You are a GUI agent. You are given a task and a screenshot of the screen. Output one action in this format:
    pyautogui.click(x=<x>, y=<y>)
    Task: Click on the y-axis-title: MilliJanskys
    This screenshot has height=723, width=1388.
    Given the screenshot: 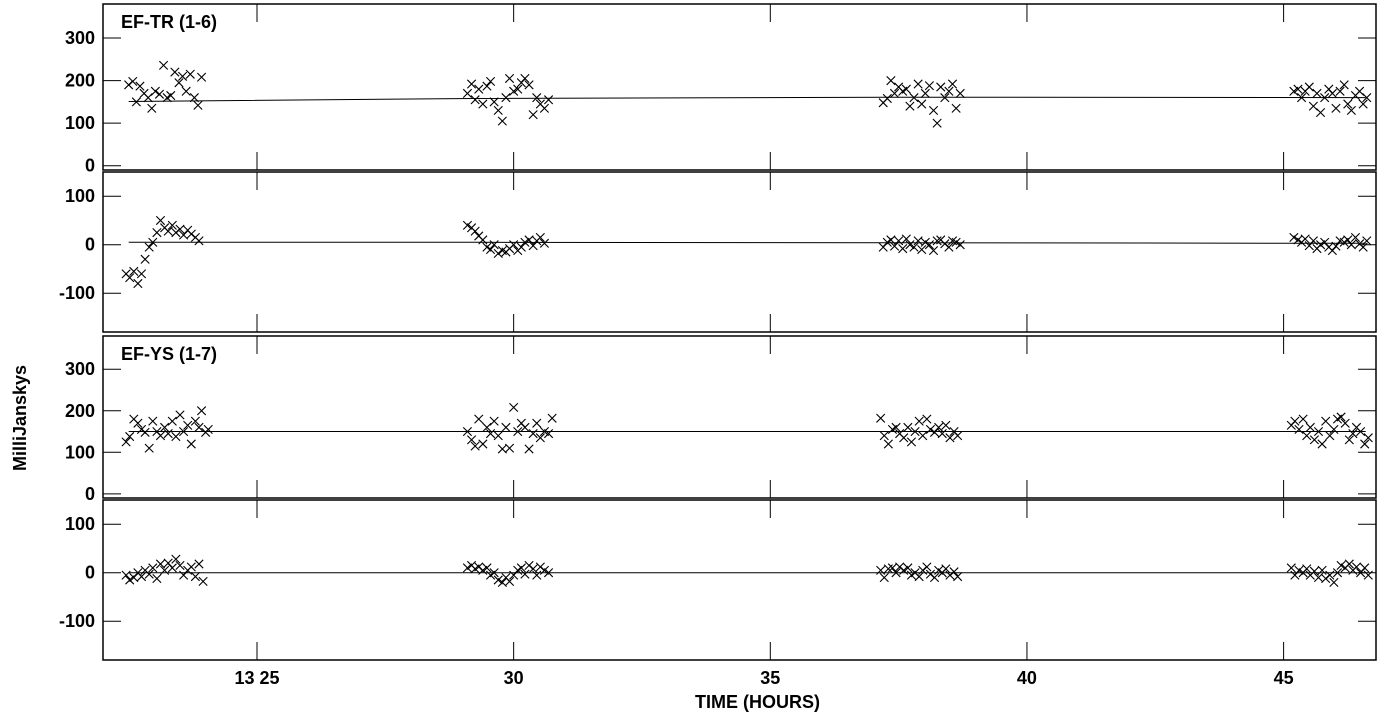 What is the action you would take?
    pyautogui.click(x=20, y=418)
    